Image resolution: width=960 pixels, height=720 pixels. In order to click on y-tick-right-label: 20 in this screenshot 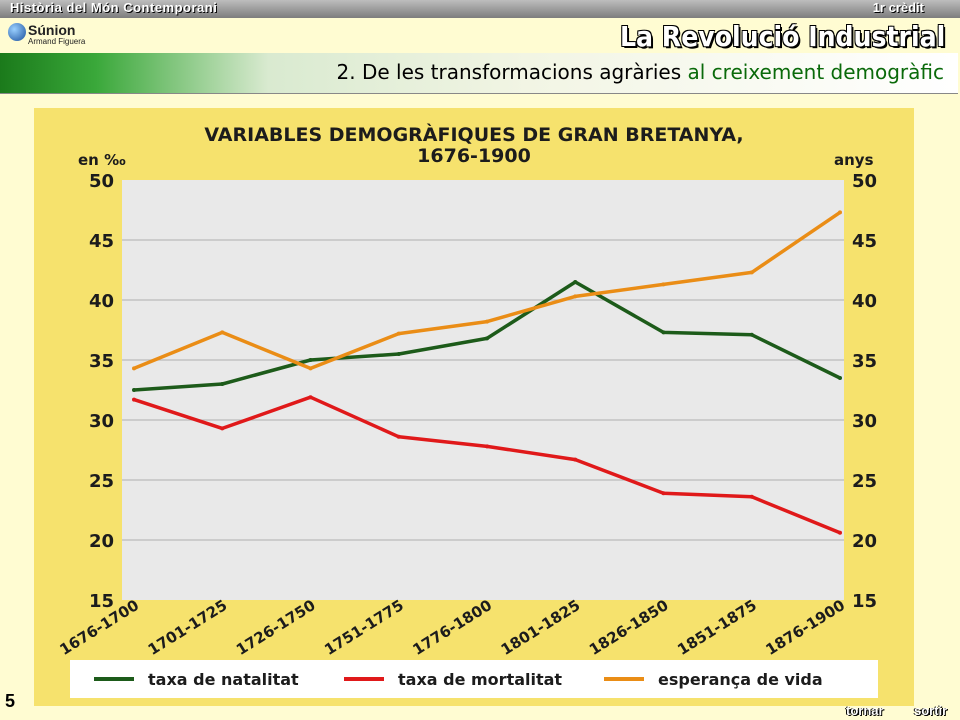, I will do `click(864, 541)`.